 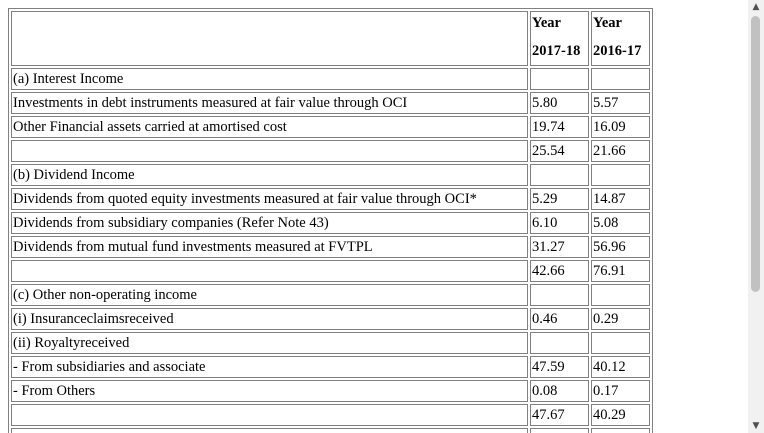 What do you see at coordinates (269, 343) in the screenshot?
I see `row-label-cell: (ii) Royaltyreceived` at bounding box center [269, 343].